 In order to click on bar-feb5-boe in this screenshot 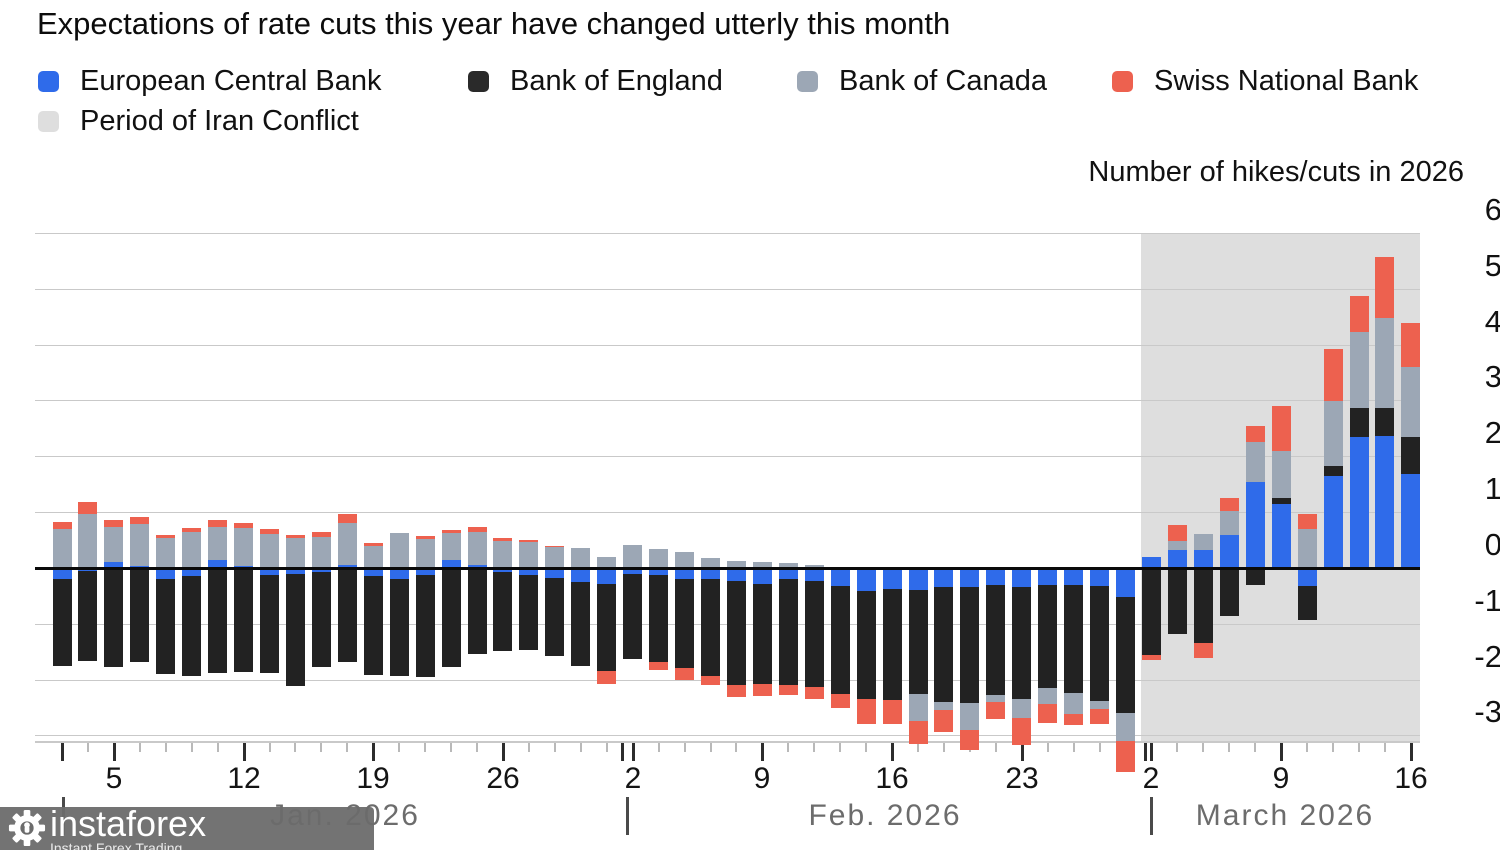, I will do `click(710, 627)`.